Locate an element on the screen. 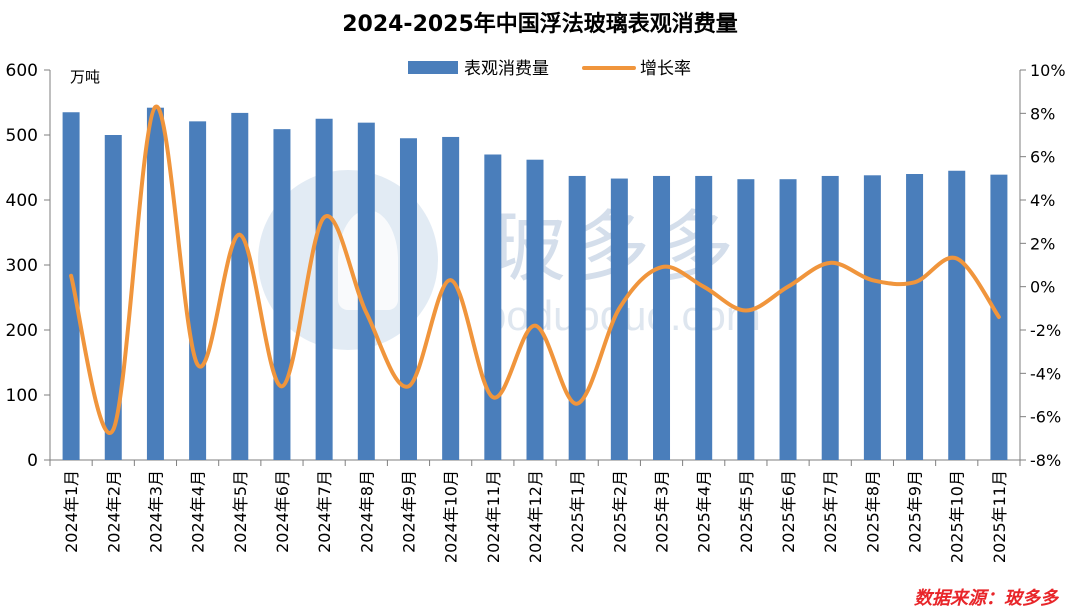 The width and height of the screenshot is (1080, 615). legend-bar-swatch is located at coordinates (433, 67).